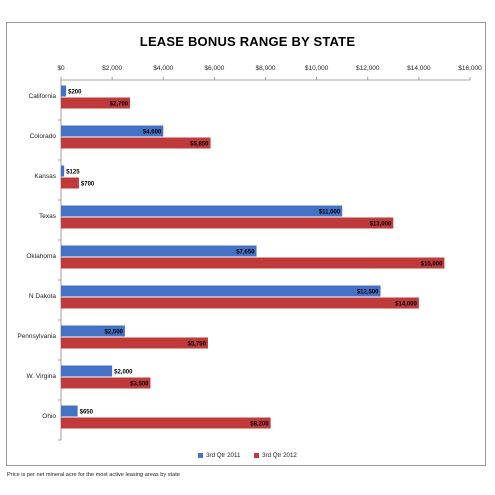 Image resolution: width=495 pixels, height=495 pixels. I want to click on x-tick-label: $0, so click(61, 68).